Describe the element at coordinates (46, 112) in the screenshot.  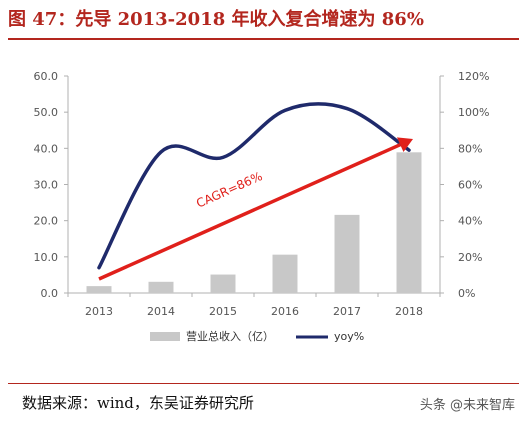
I see `y-left-tick-label: 50.0` at that location.